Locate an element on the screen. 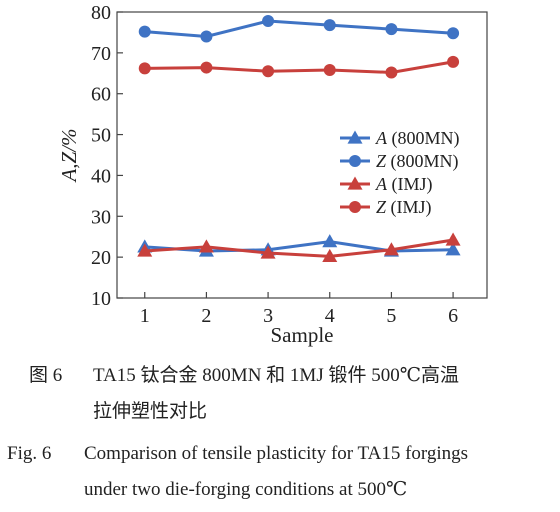 The image size is (560, 512). y-axis-title: A,Z/% is located at coordinates (69, 155).